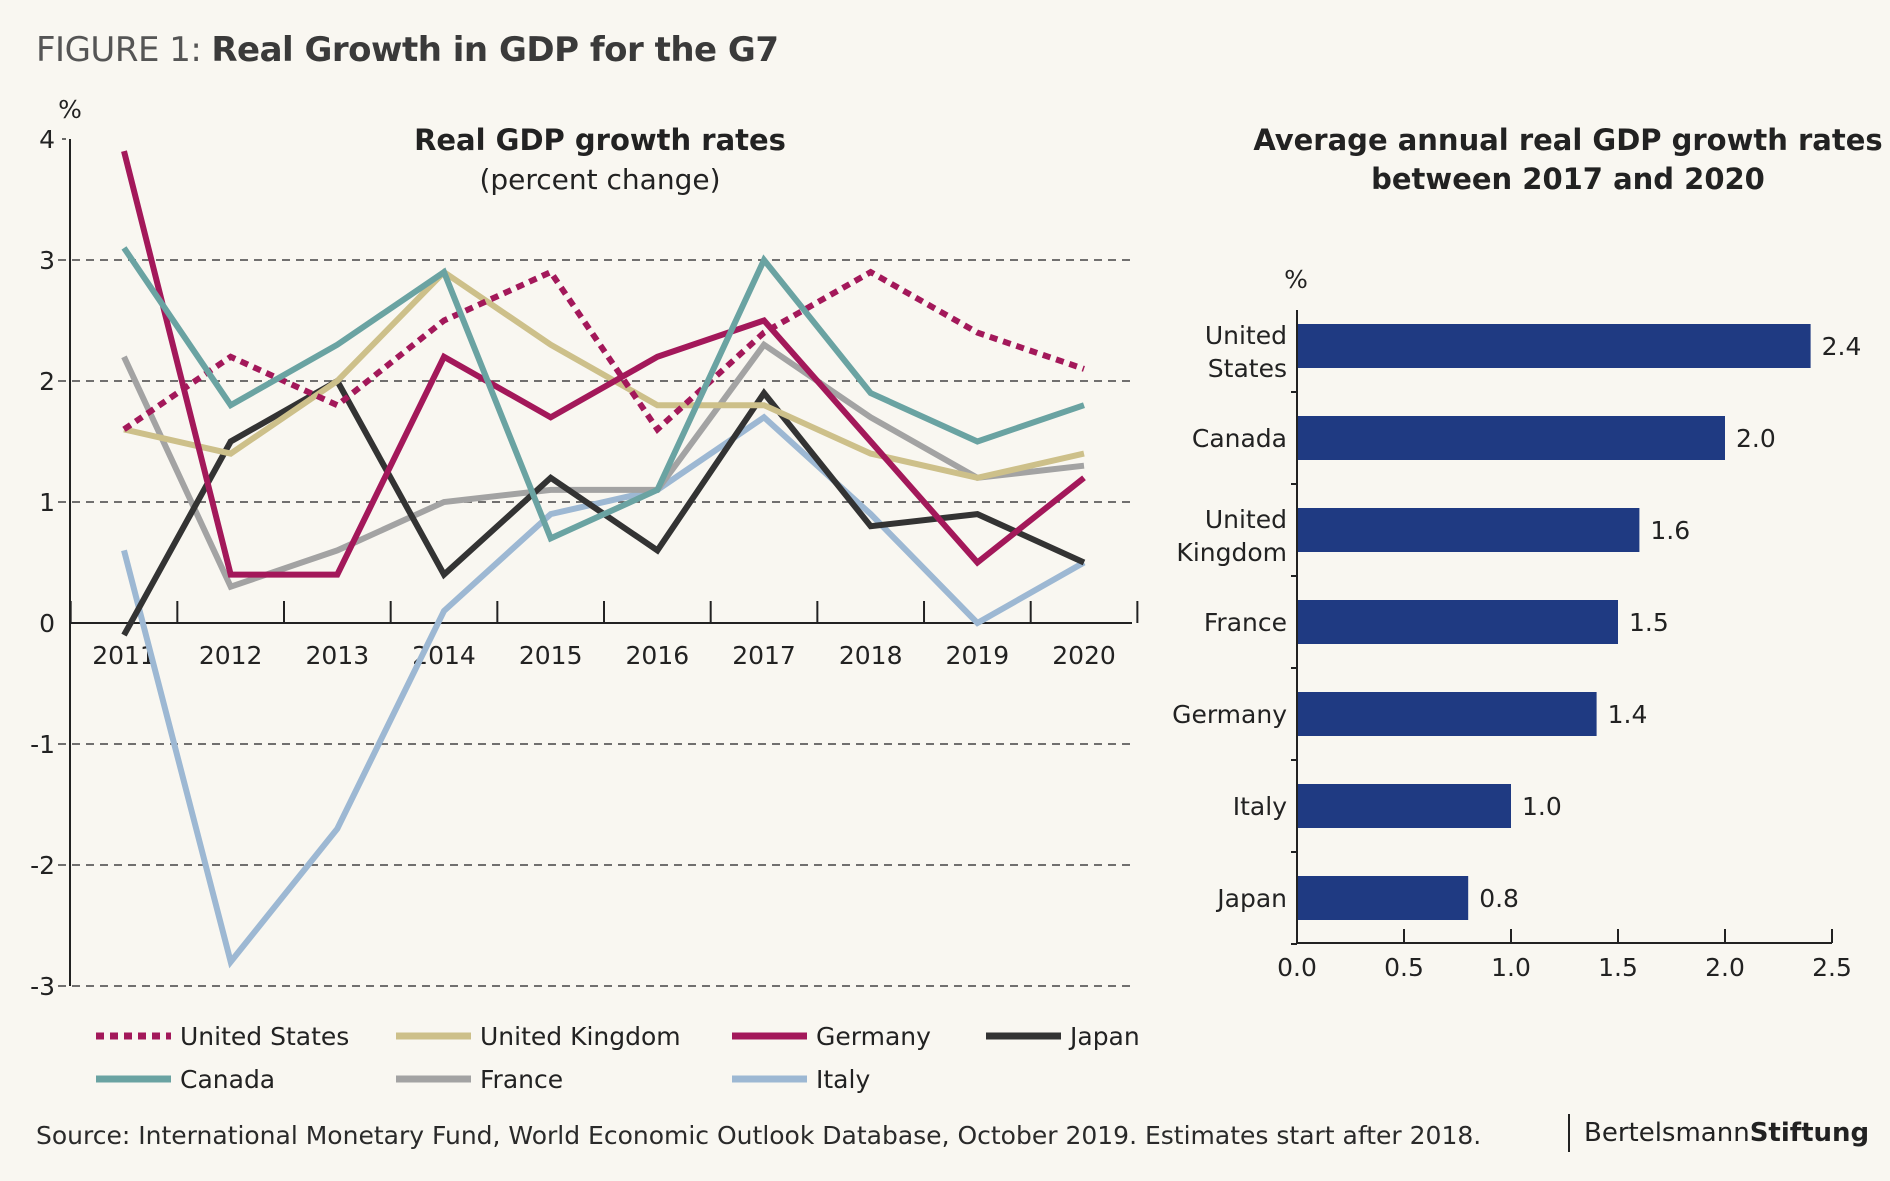  I want to click on bar-united-states, so click(1554, 346).